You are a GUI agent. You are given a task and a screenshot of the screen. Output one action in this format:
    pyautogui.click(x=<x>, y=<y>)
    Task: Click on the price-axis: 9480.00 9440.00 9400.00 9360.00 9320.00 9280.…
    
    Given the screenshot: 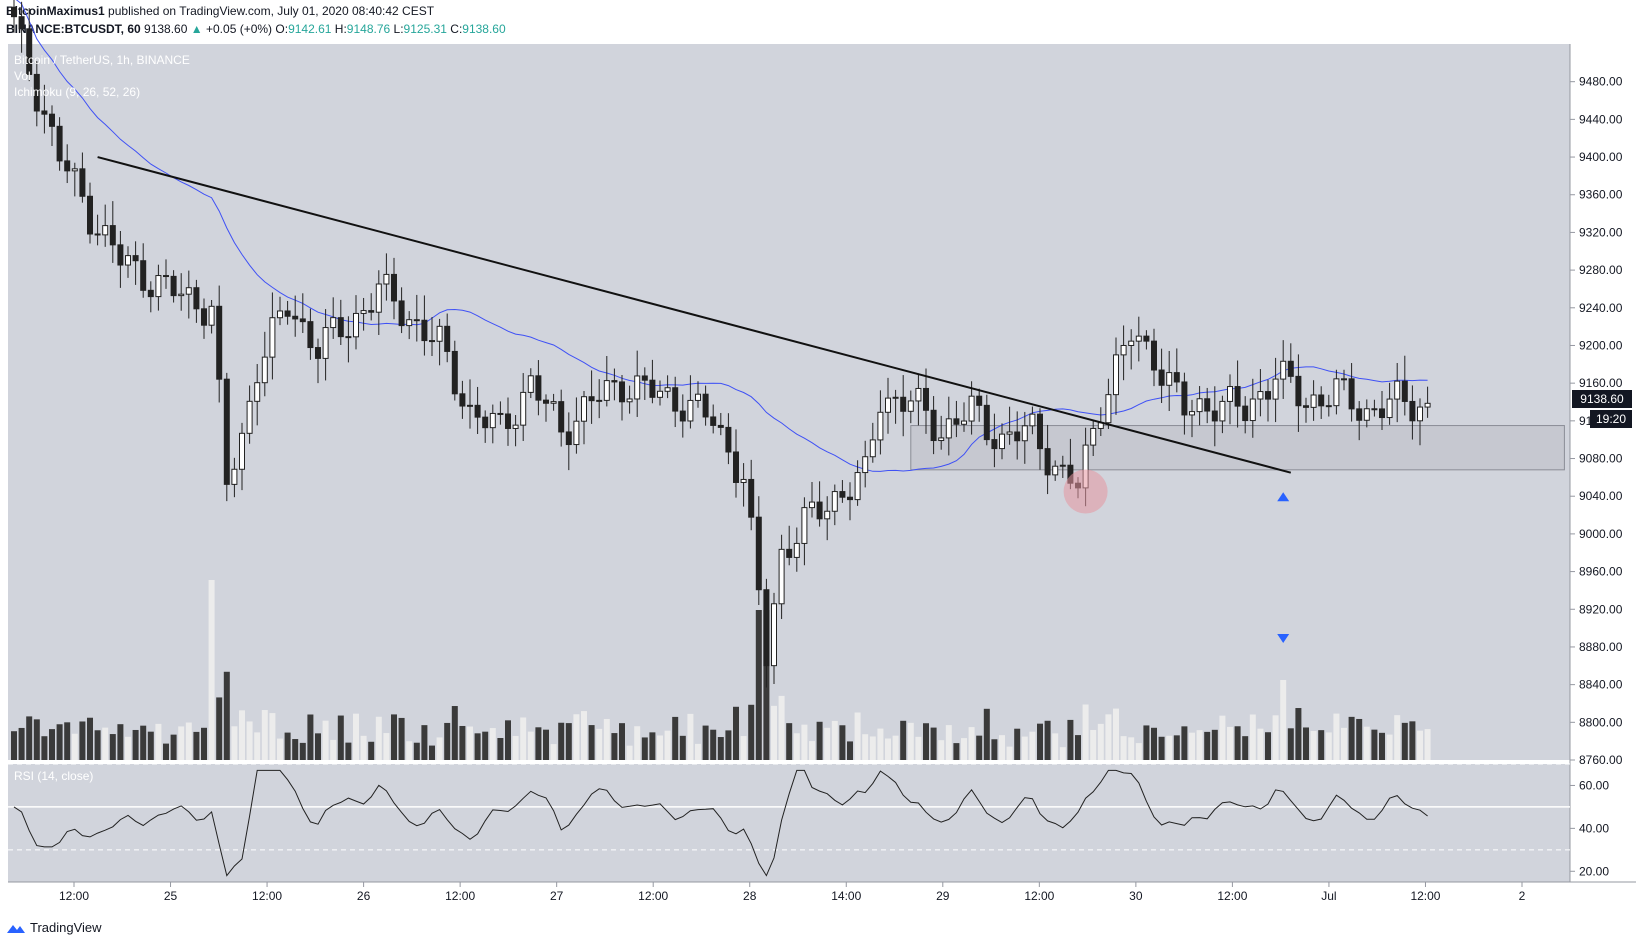 What is the action you would take?
    pyautogui.click(x=1596, y=421)
    